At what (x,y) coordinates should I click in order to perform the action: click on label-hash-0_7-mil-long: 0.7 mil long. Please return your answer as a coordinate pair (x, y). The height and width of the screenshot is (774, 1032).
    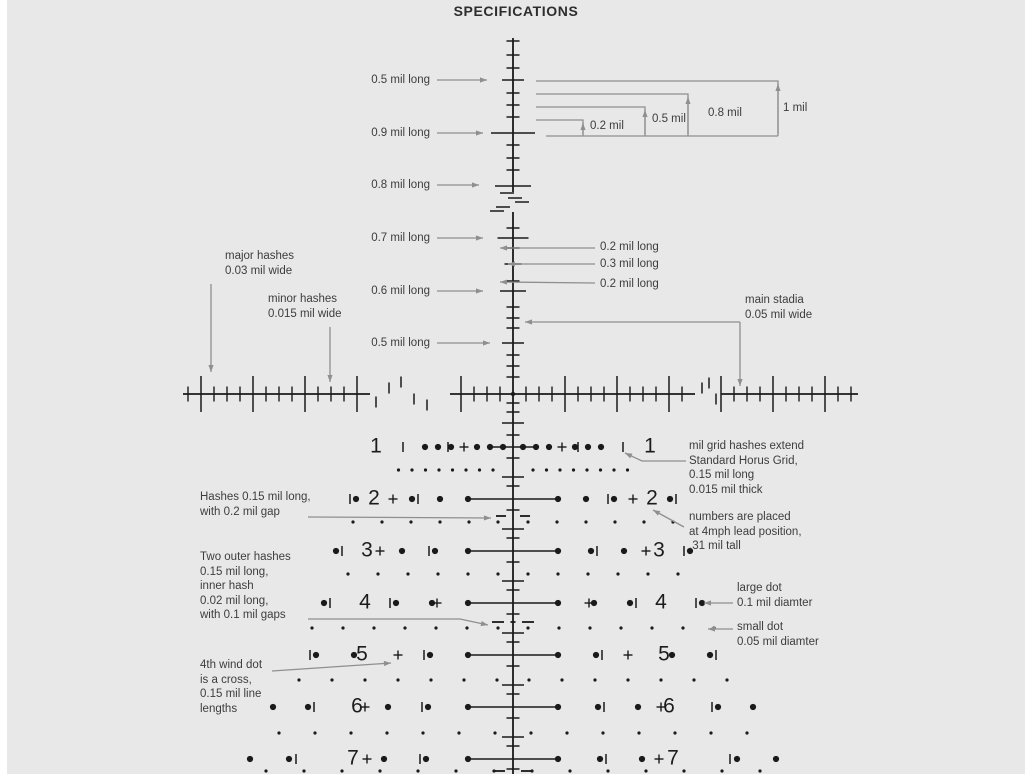
    Looking at the image, I should click on (400, 238).